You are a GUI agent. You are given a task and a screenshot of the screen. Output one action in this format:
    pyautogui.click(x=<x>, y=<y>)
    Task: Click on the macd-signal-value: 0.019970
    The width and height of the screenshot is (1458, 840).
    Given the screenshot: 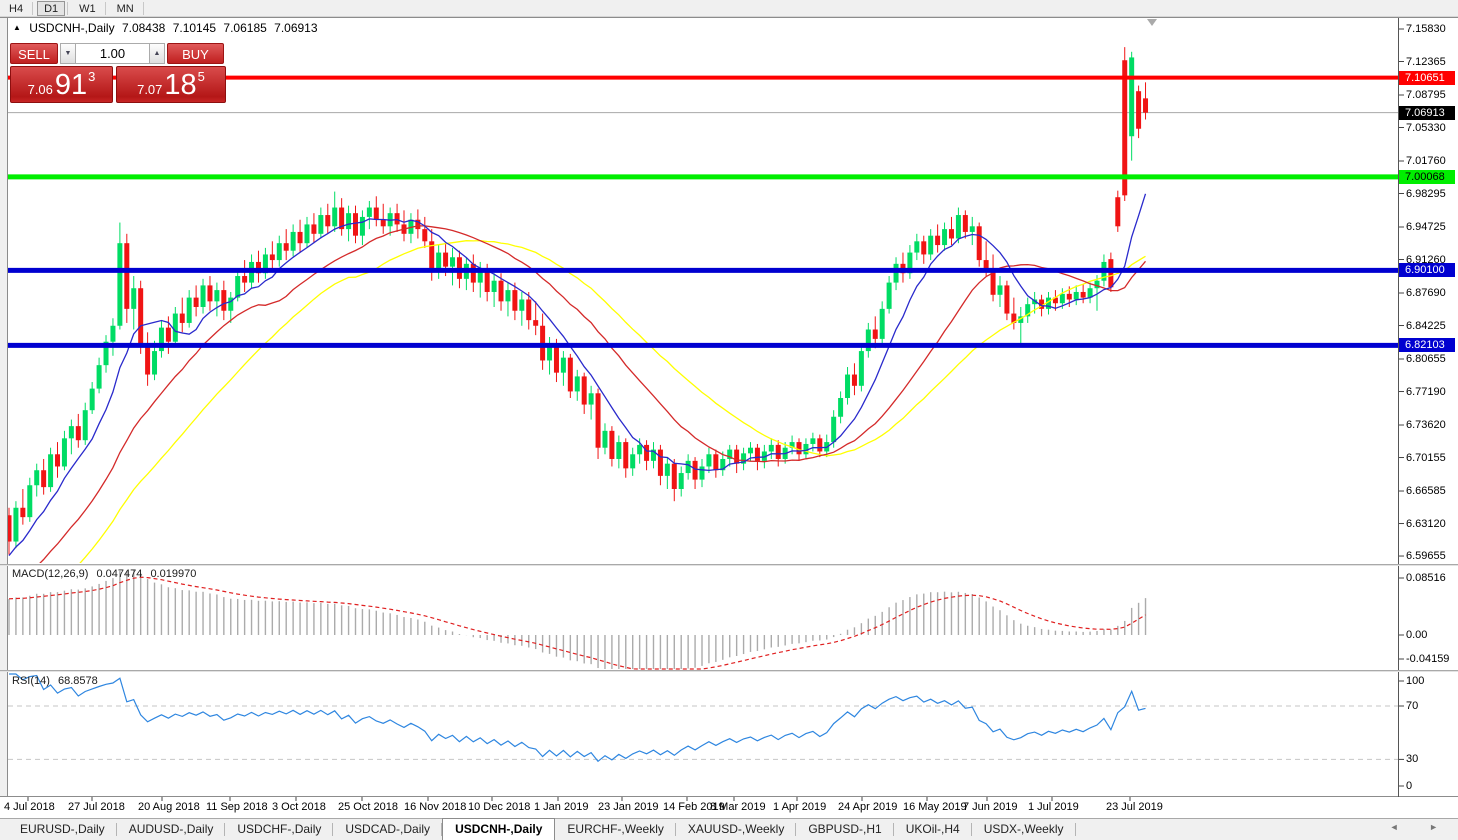 What is the action you would take?
    pyautogui.click(x=173, y=574)
    